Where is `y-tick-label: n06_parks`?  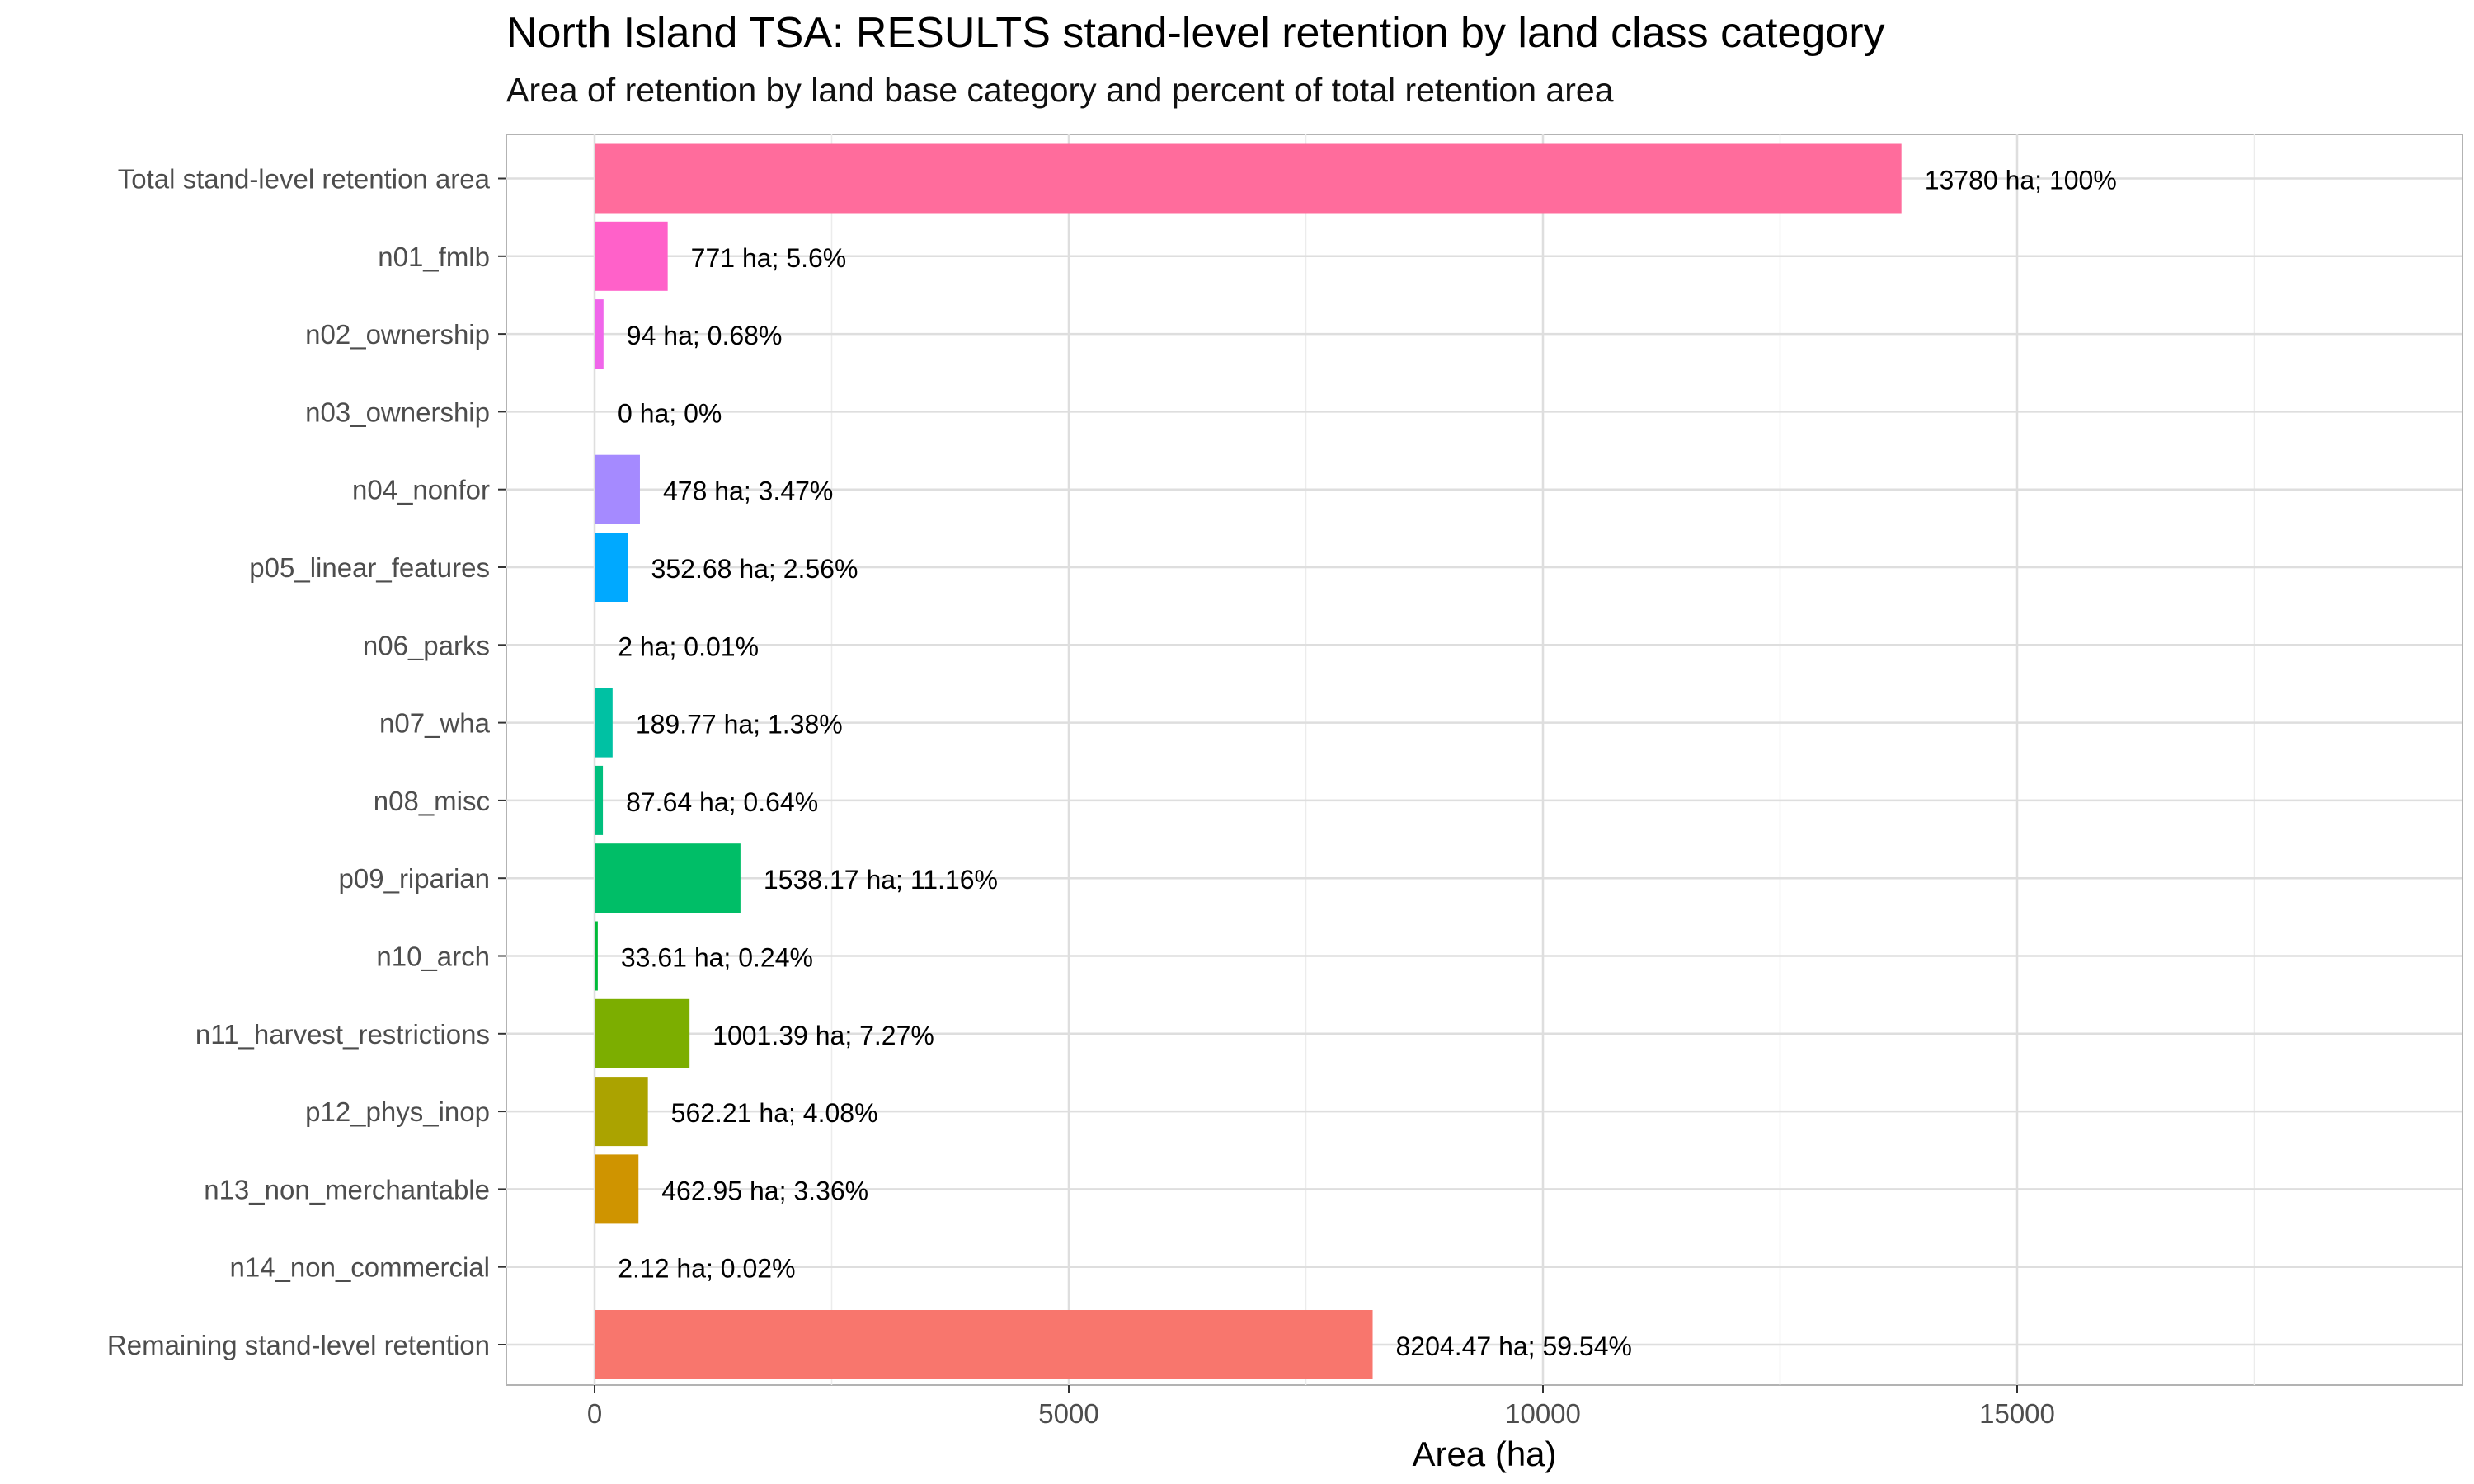 y-tick-label: n06_parks is located at coordinates (426, 645).